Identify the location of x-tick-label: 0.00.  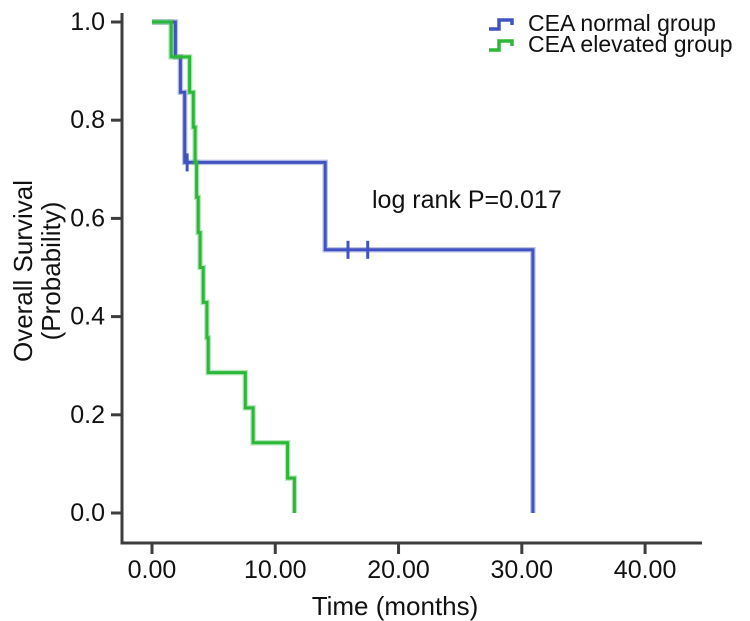
(152, 570).